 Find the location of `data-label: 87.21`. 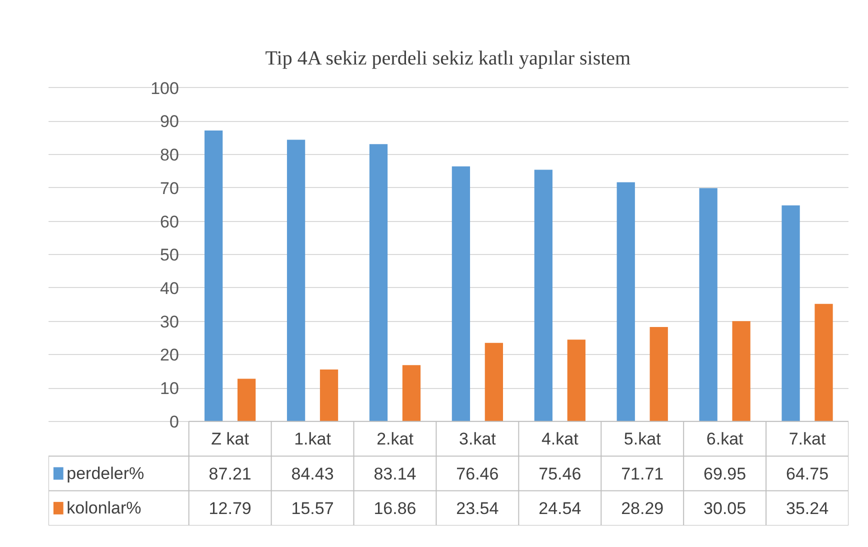

data-label: 87.21 is located at coordinates (230, 474).